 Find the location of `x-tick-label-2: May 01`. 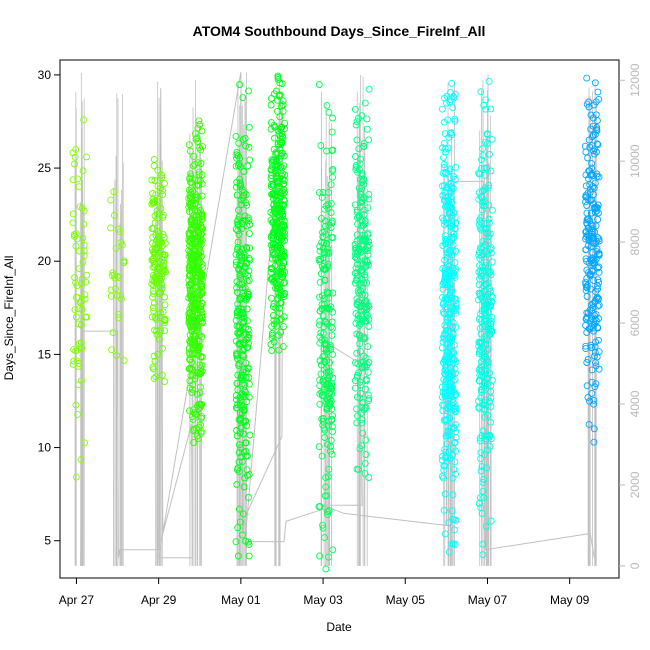

x-tick-label-2: May 01 is located at coordinates (241, 600).